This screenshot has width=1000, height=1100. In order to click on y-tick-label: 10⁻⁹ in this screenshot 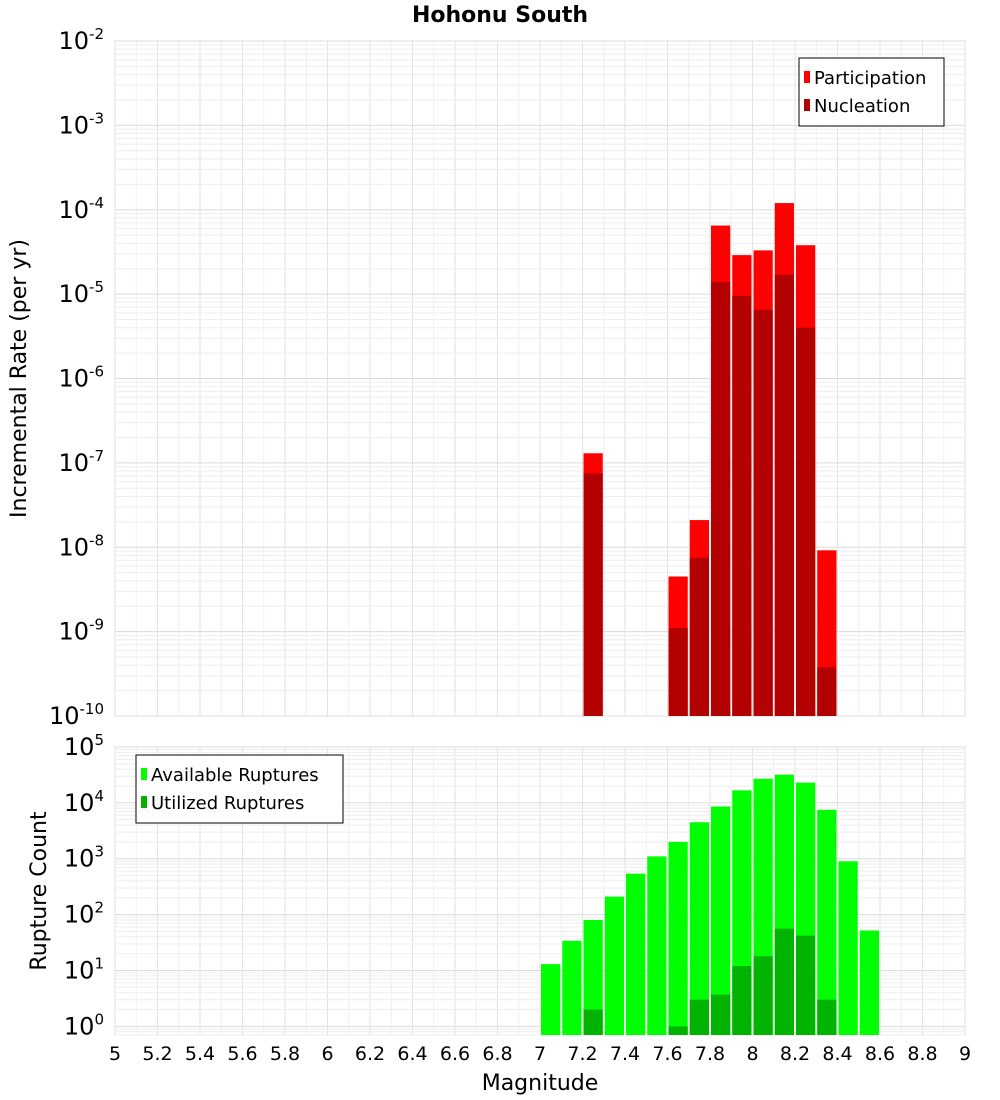, I will do `click(81, 631)`.